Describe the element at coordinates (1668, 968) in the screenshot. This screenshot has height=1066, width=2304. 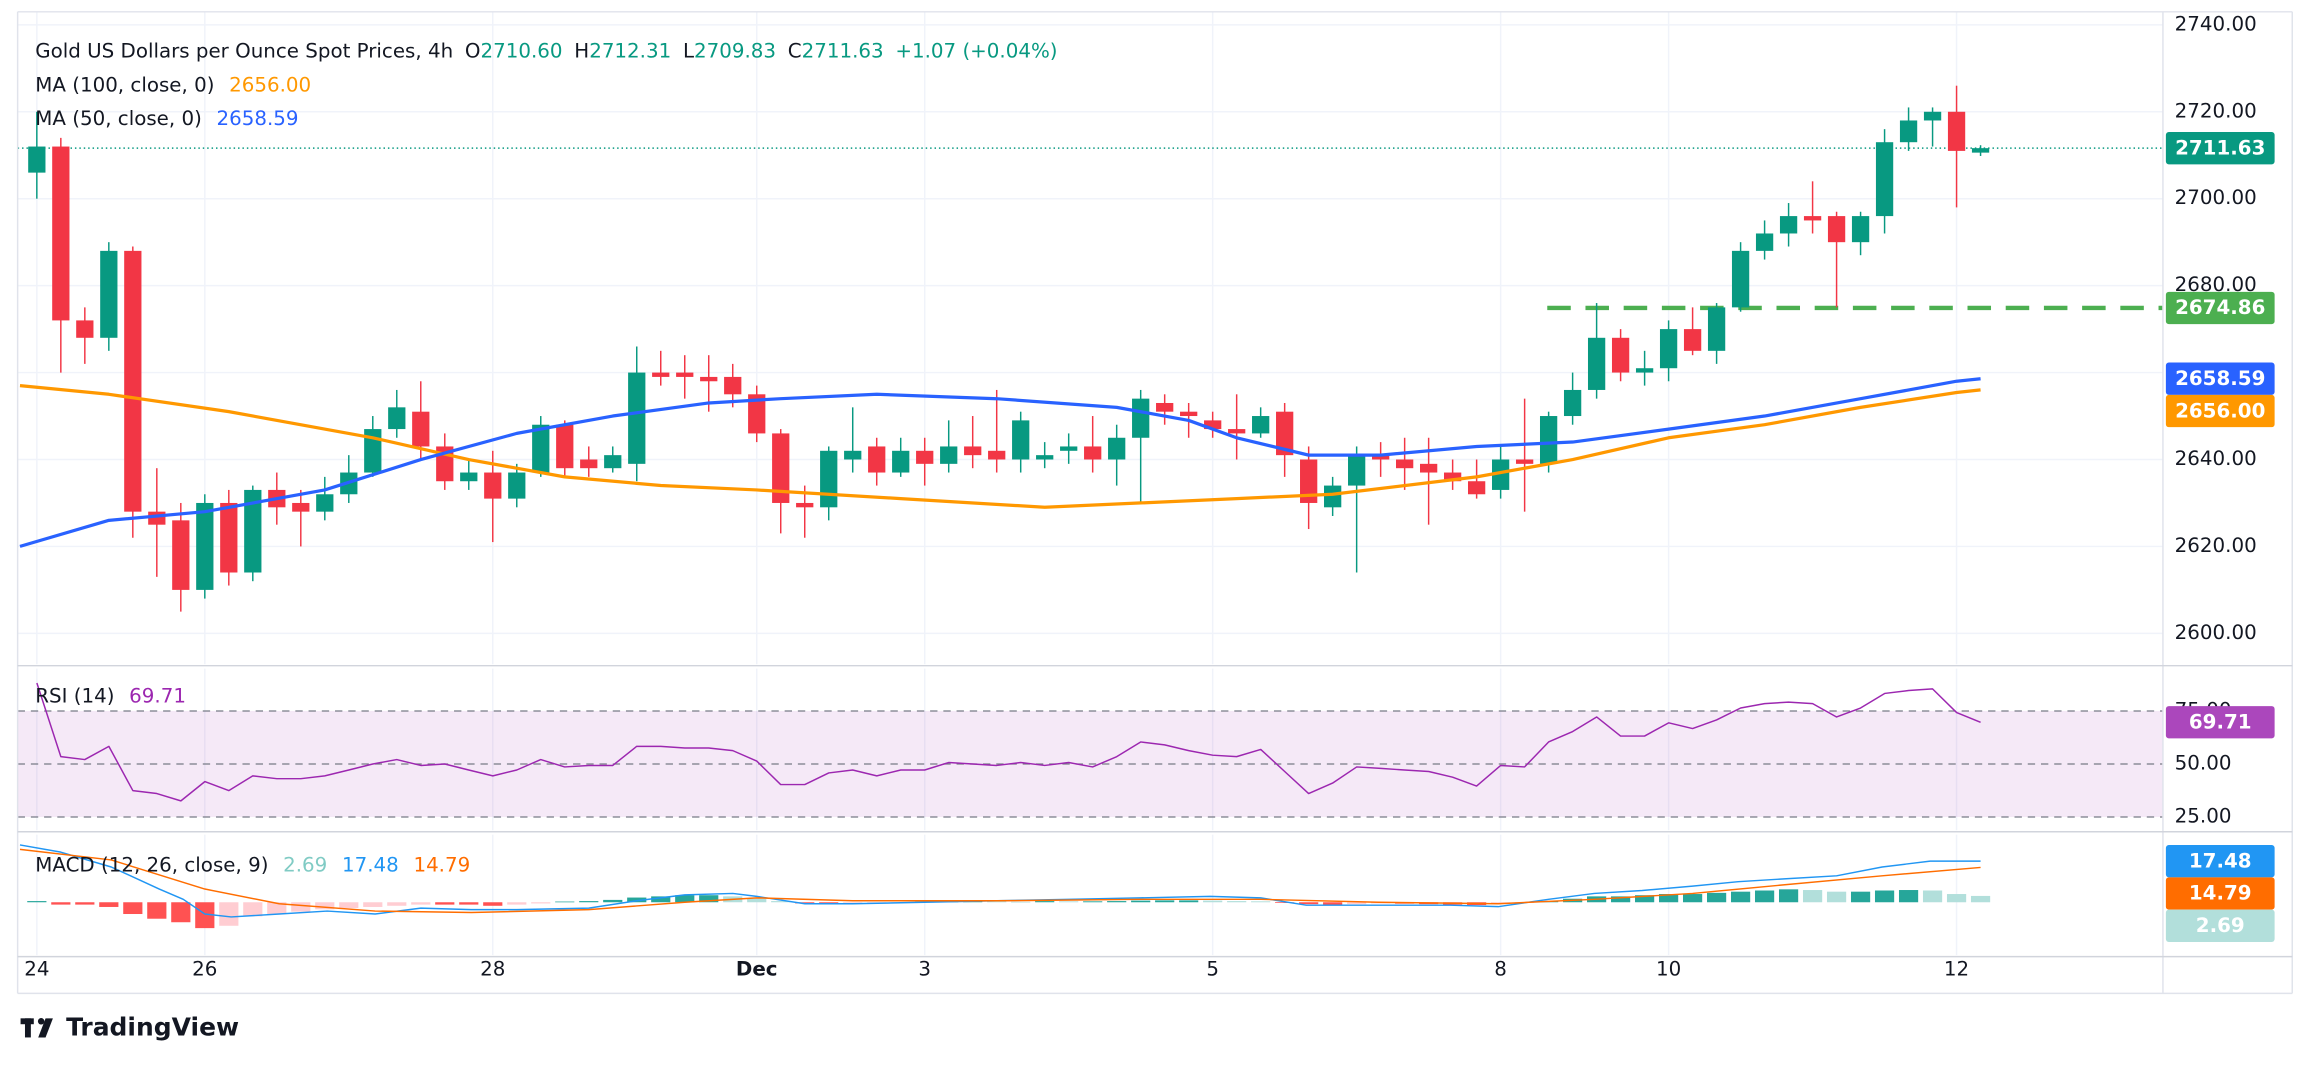
I see `x-tick-label: 10` at that location.